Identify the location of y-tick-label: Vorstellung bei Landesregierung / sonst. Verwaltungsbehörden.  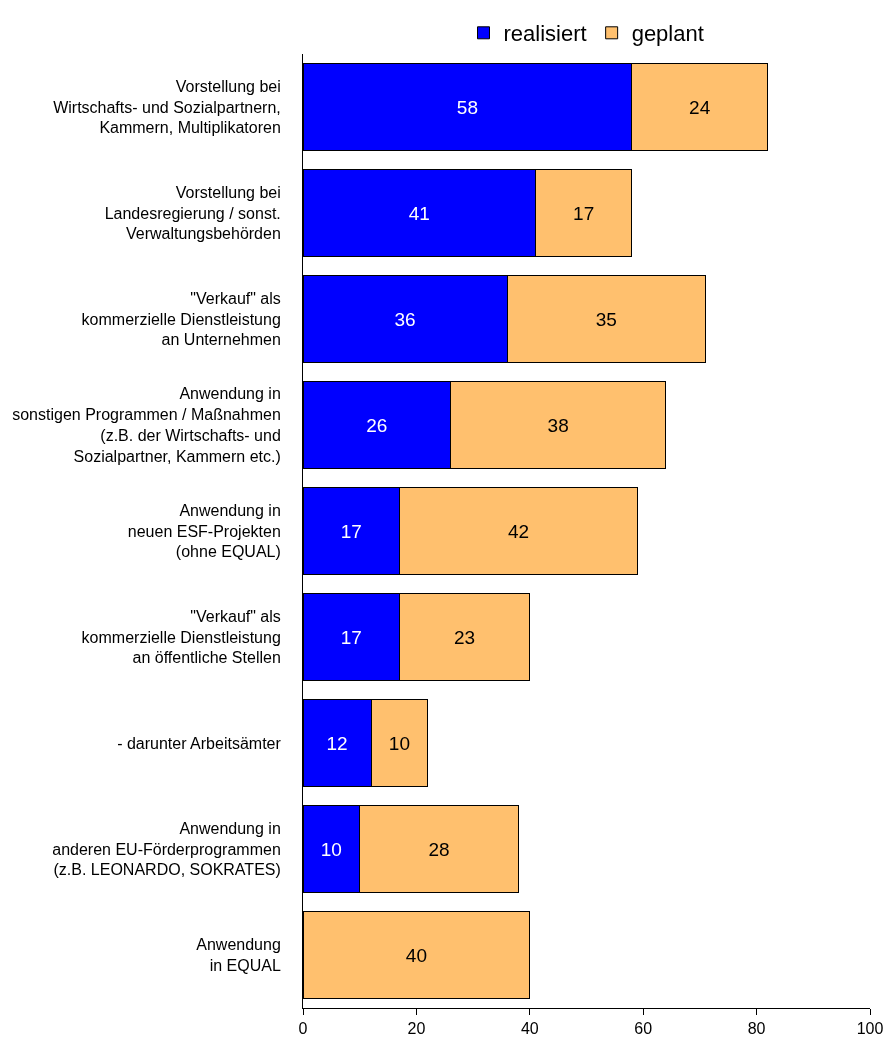
(192, 213).